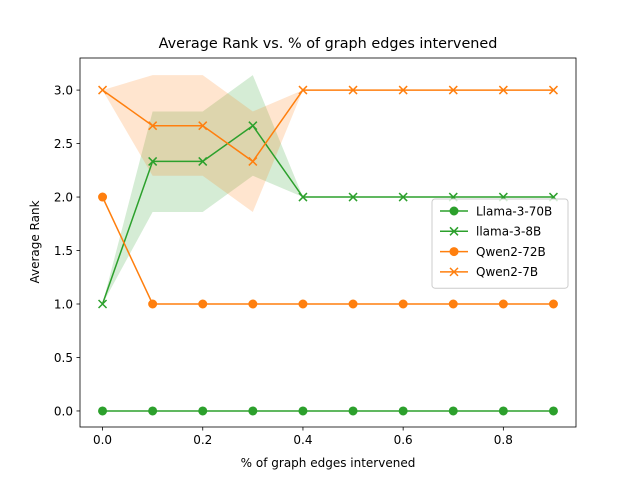 This screenshot has width=640, height=480. What do you see at coordinates (454, 211) in the screenshot?
I see `legend-marker-llama-3-70b` at bounding box center [454, 211].